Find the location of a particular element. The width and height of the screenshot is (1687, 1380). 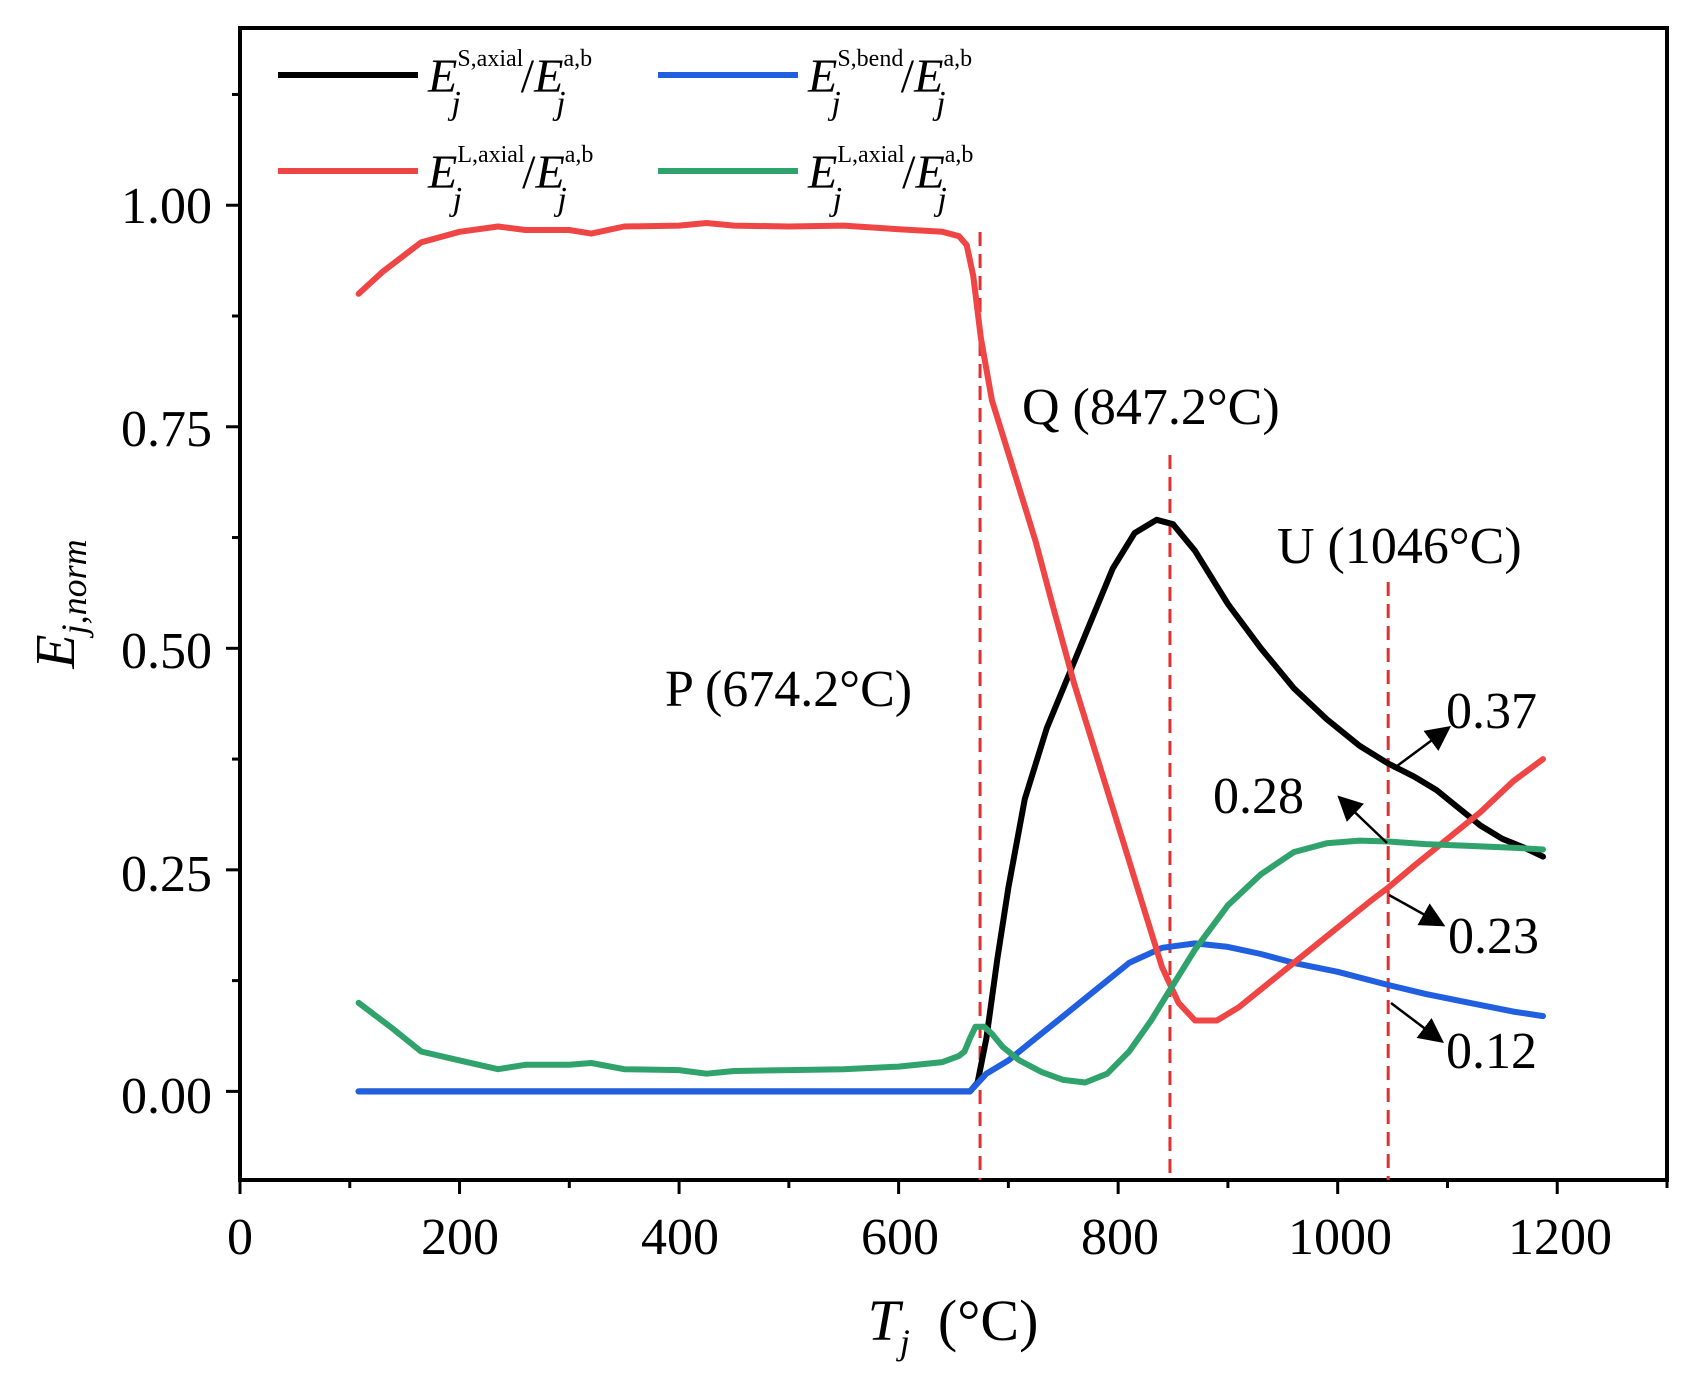

x-tick-label: 1200 is located at coordinates (1560, 1237).